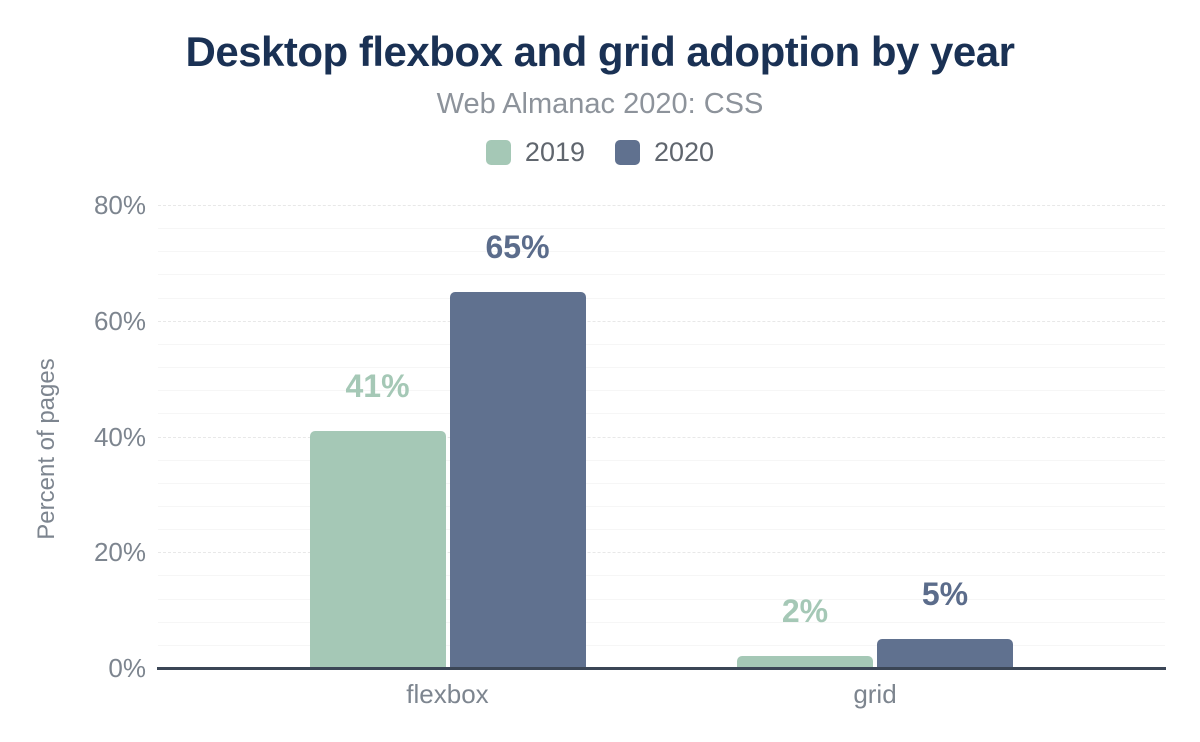 This screenshot has height=742, width=1200. I want to click on bar-grid-2020, so click(945, 653).